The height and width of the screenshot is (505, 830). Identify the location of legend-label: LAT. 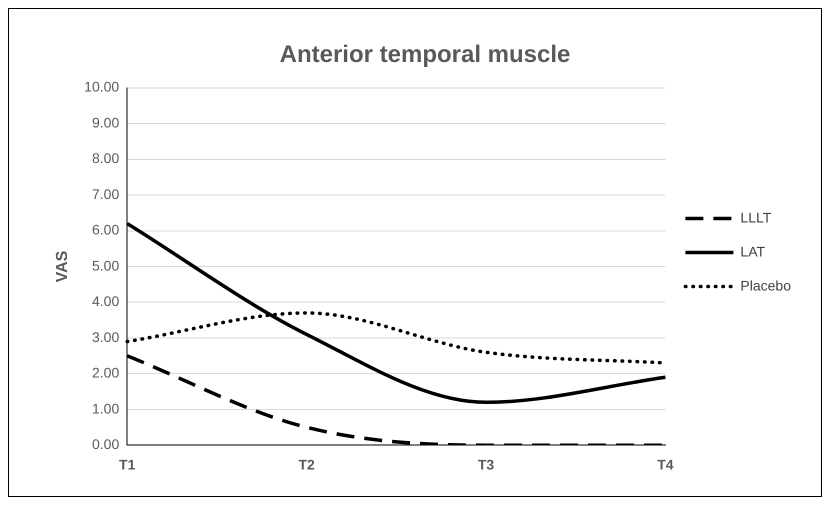
(753, 251).